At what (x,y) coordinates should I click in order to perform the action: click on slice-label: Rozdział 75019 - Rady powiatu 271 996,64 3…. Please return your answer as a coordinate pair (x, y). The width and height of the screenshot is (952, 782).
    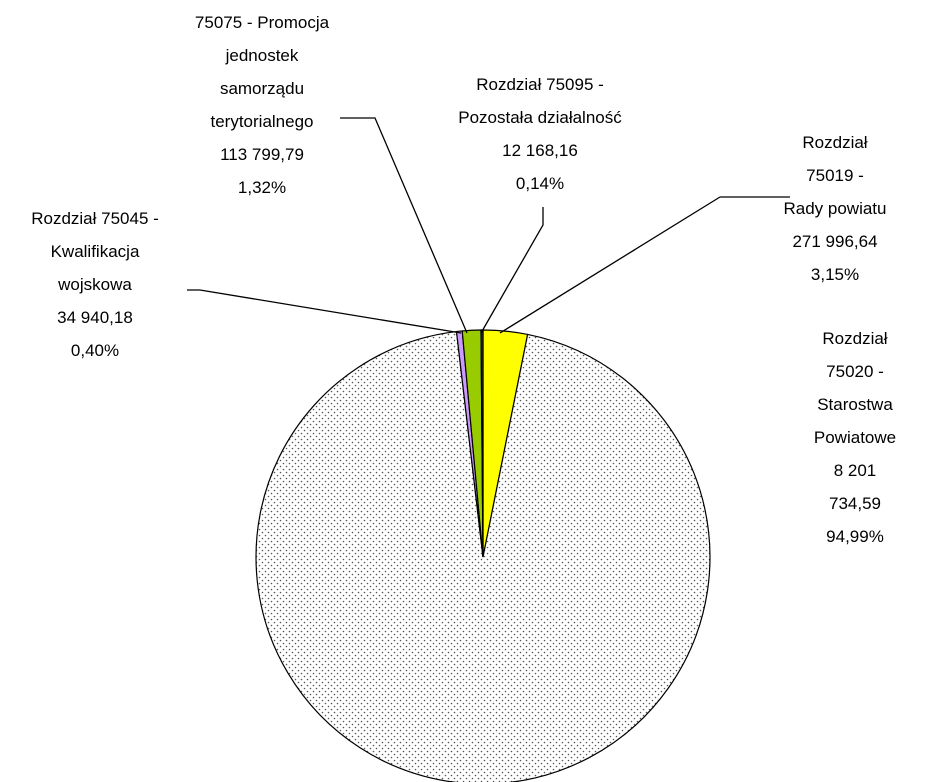
    Looking at the image, I should click on (835, 208).